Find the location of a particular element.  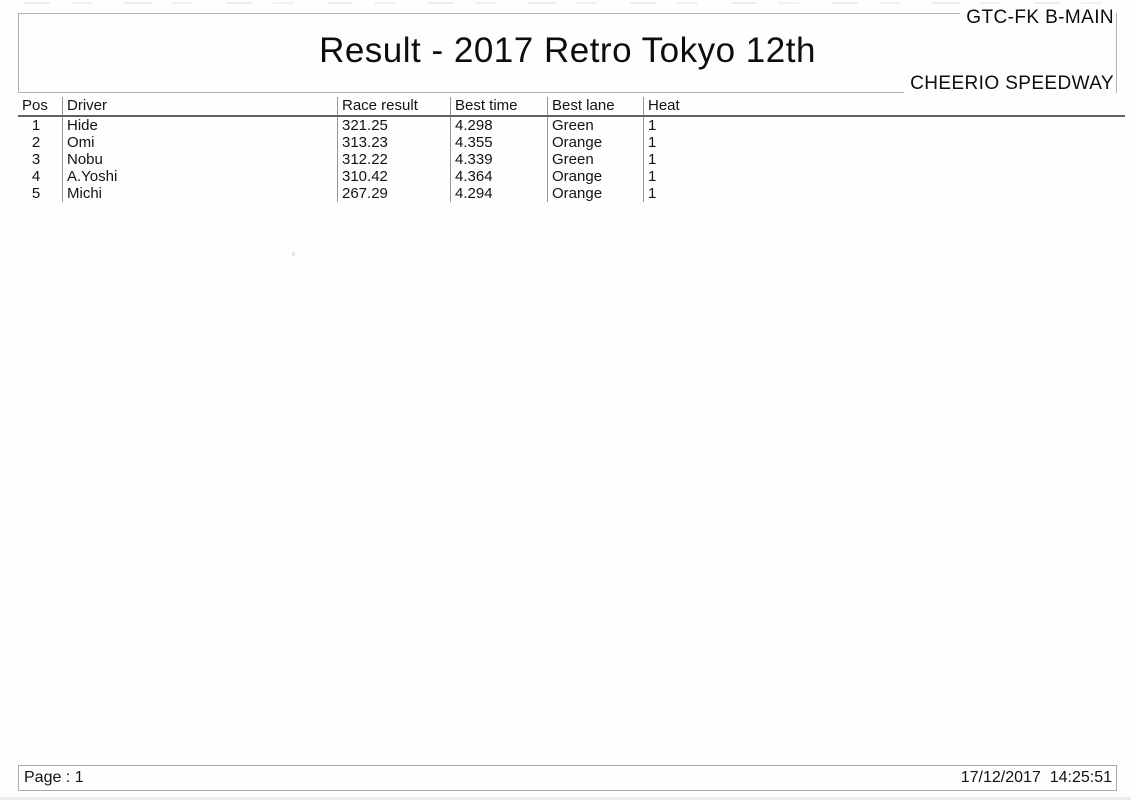

cell-pos: 3 is located at coordinates (36, 159).